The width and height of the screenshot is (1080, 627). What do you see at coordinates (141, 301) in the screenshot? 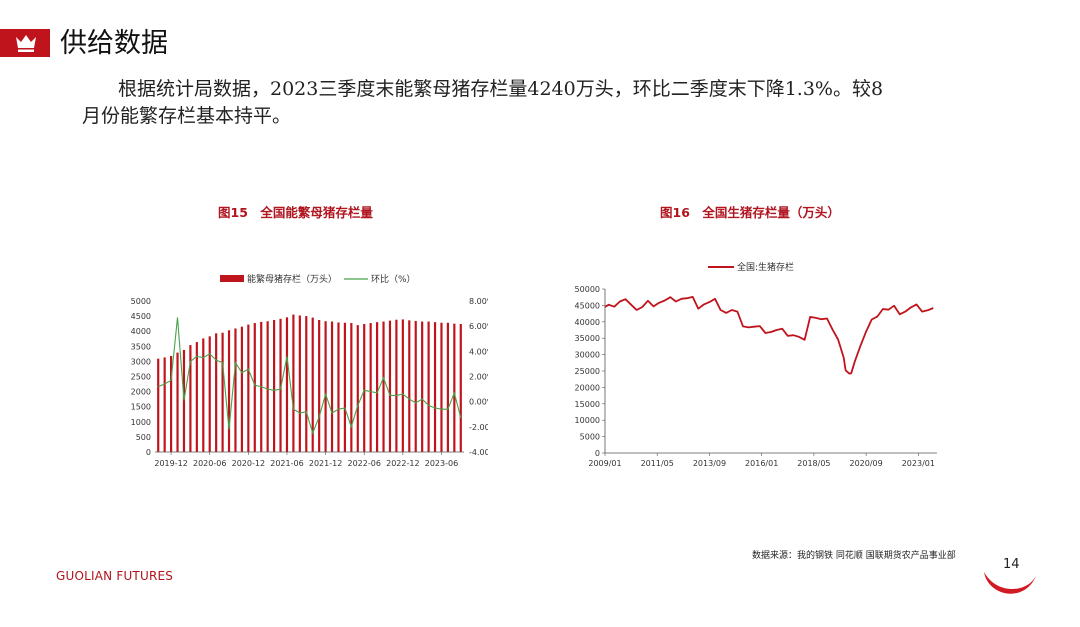
I see `y-left-tick-label: 5000` at bounding box center [141, 301].